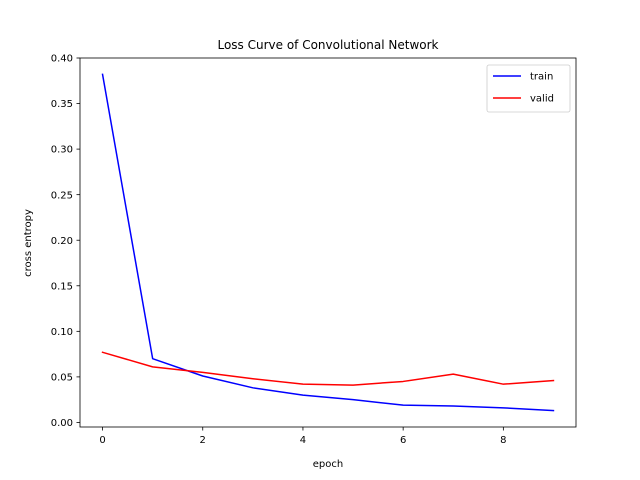 Image resolution: width=640 pixels, height=480 pixels. Describe the element at coordinates (62, 150) in the screenshot. I see `y-tick-label: 0.30` at that location.